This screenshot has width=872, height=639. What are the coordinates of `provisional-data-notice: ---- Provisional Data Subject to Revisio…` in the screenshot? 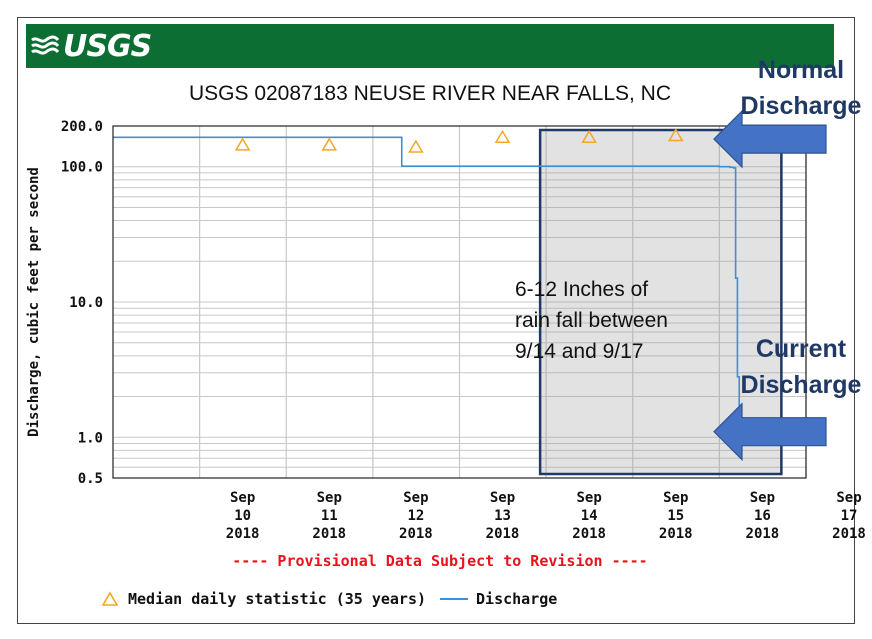 It's located at (440, 561).